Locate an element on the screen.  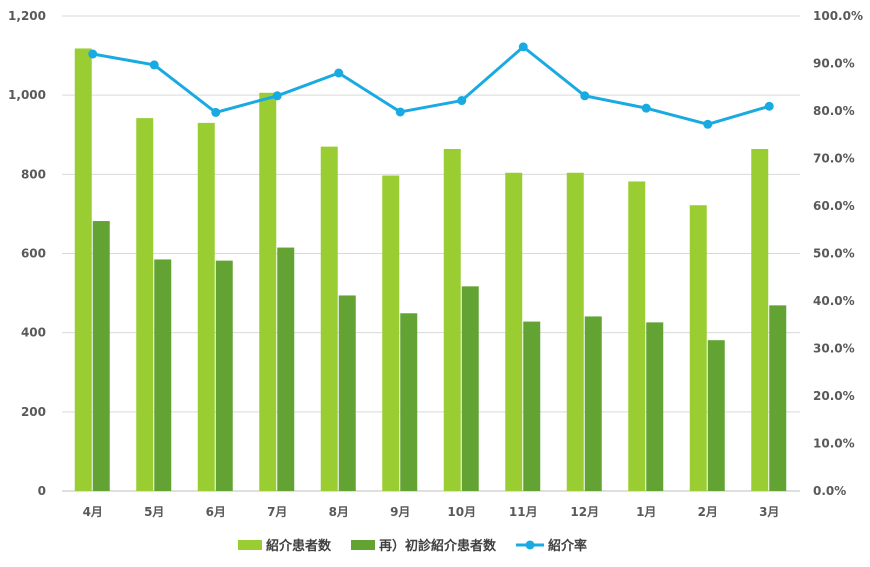
x-axis-tick-label: 10月 is located at coordinates (461, 512).